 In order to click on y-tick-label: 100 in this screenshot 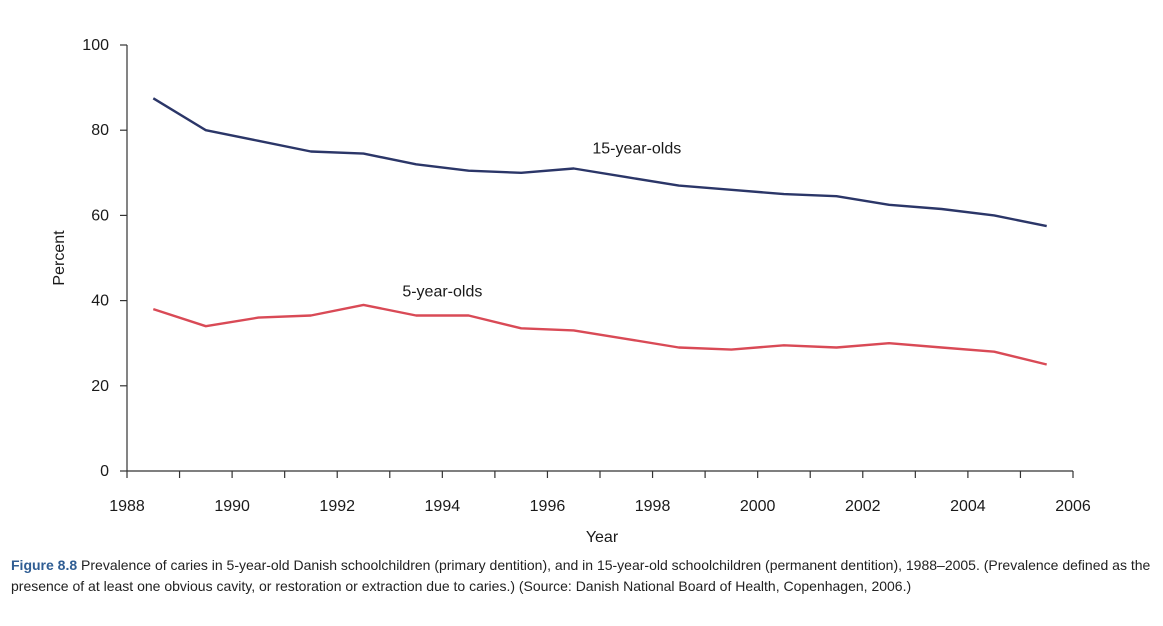, I will do `click(95, 45)`.